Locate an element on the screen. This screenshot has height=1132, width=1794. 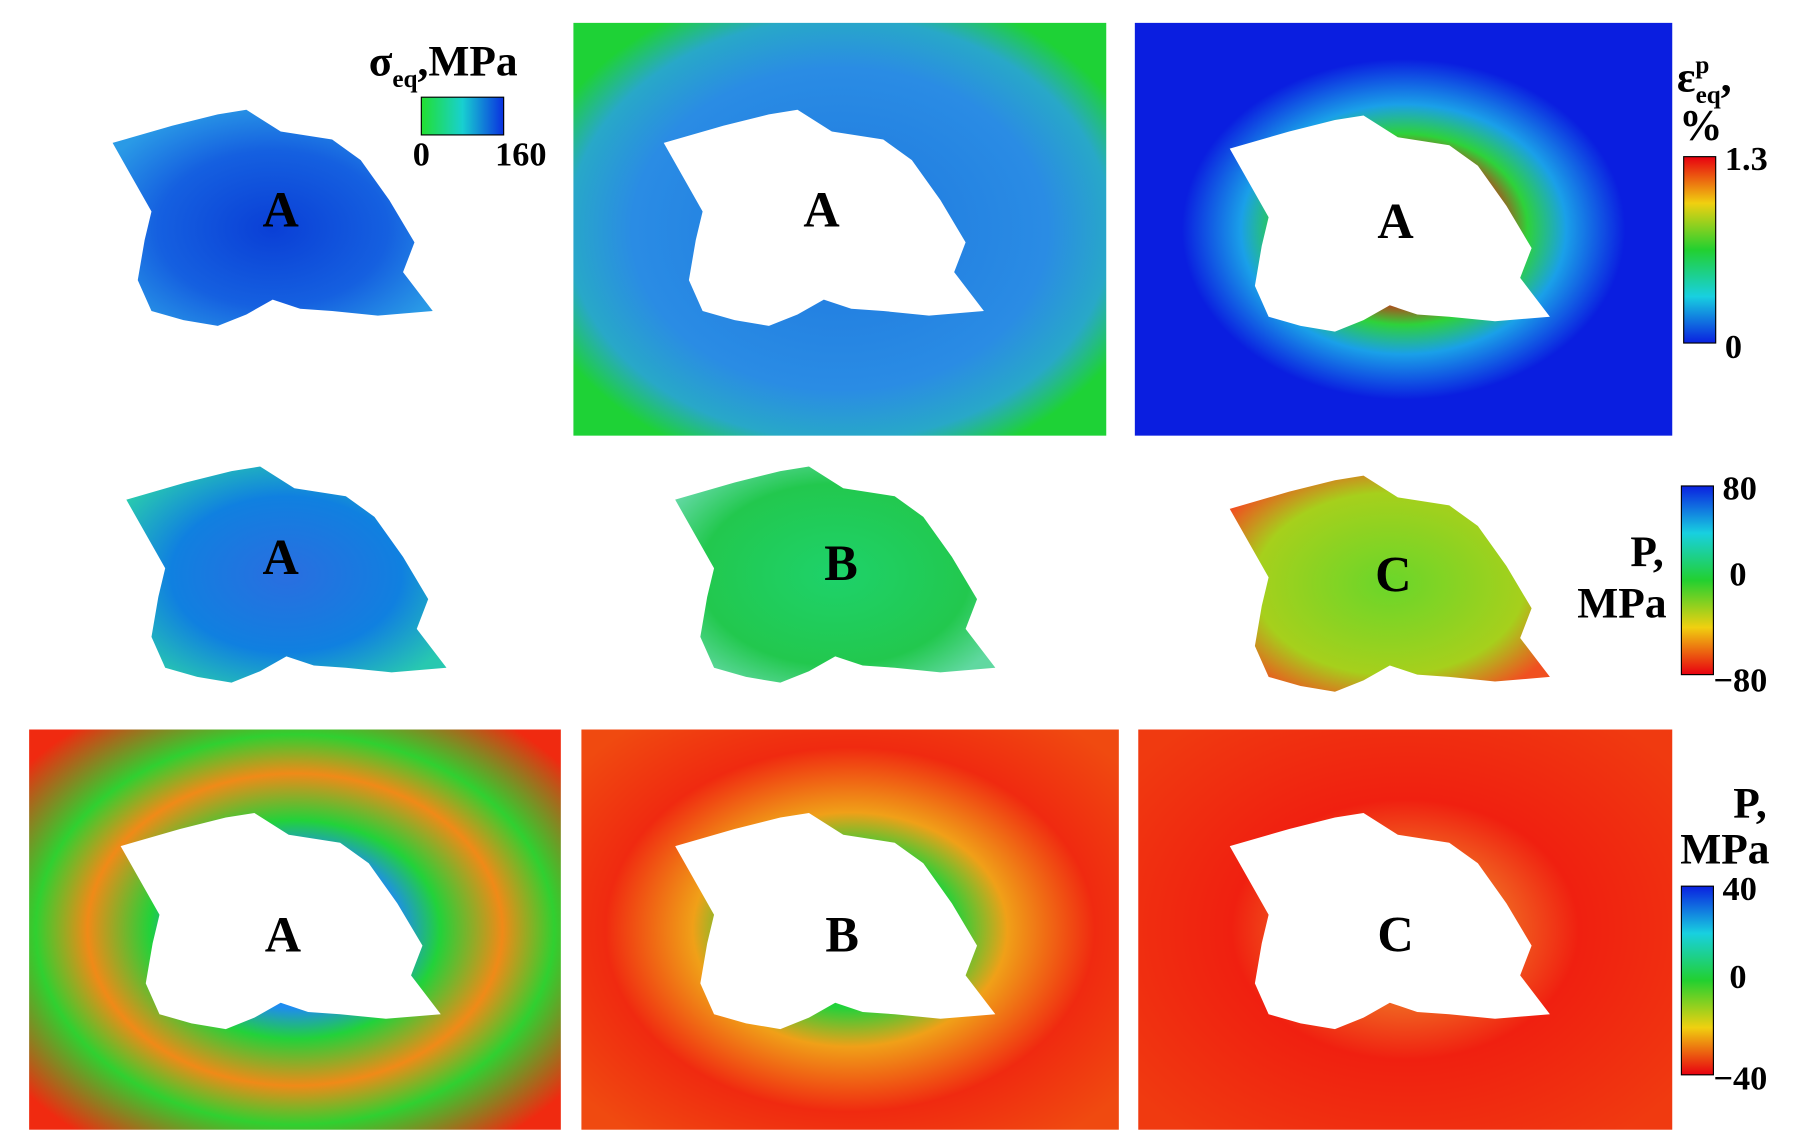
unit: , is located at coordinates (1726, 77).